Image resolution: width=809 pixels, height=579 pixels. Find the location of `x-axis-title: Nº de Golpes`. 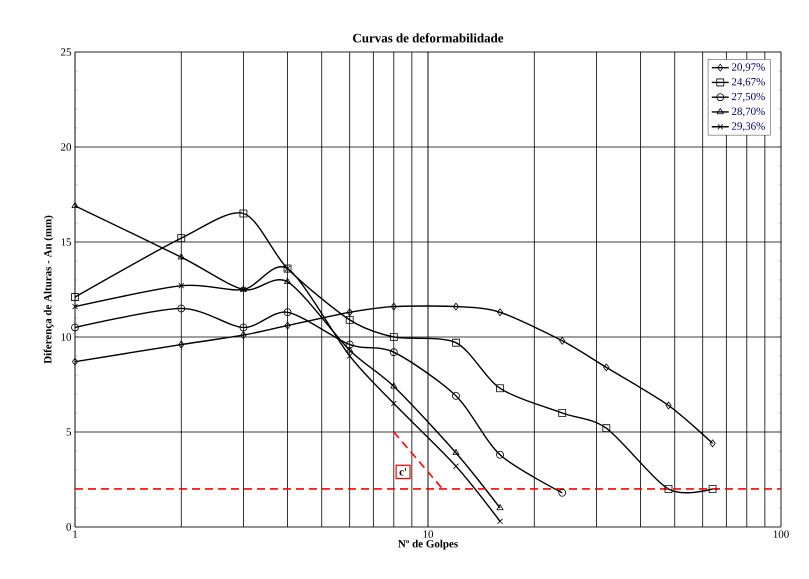

x-axis-title: Nº de Golpes is located at coordinates (428, 545).